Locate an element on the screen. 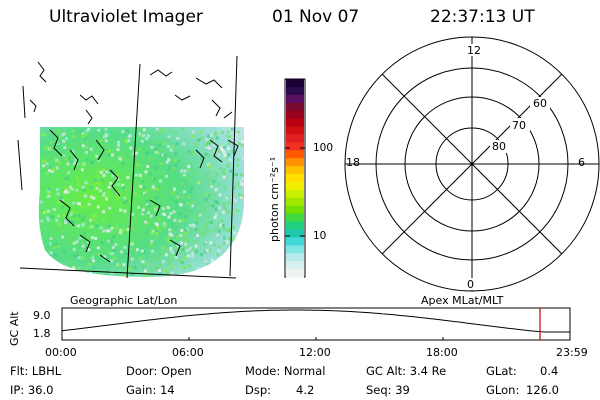 Image resolution: width=600 pixels, height=400 pixels. dsp-value: 4.2 is located at coordinates (305, 390).